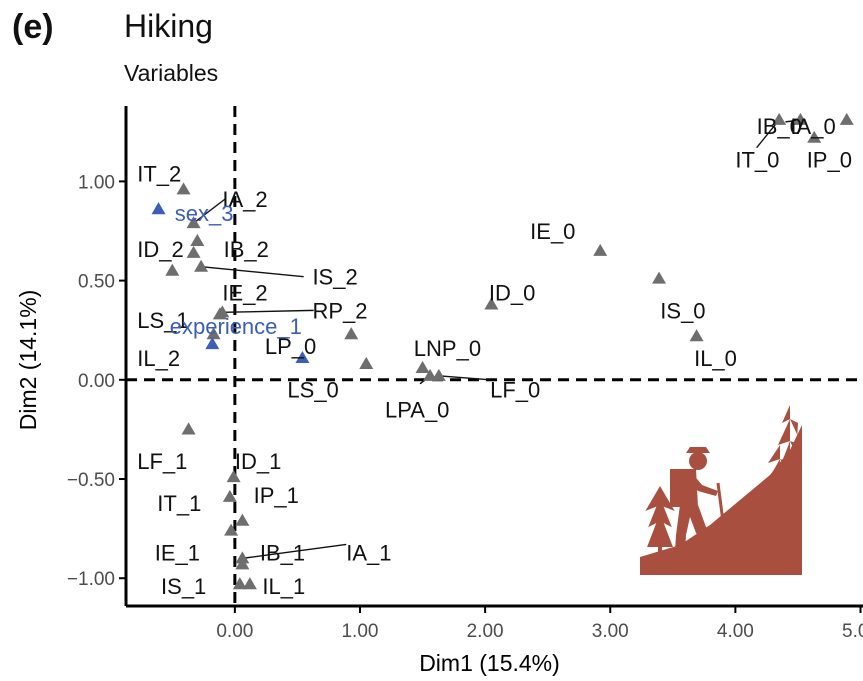 This screenshot has width=863, height=681. I want to click on point-label: IS_0, so click(682, 310).